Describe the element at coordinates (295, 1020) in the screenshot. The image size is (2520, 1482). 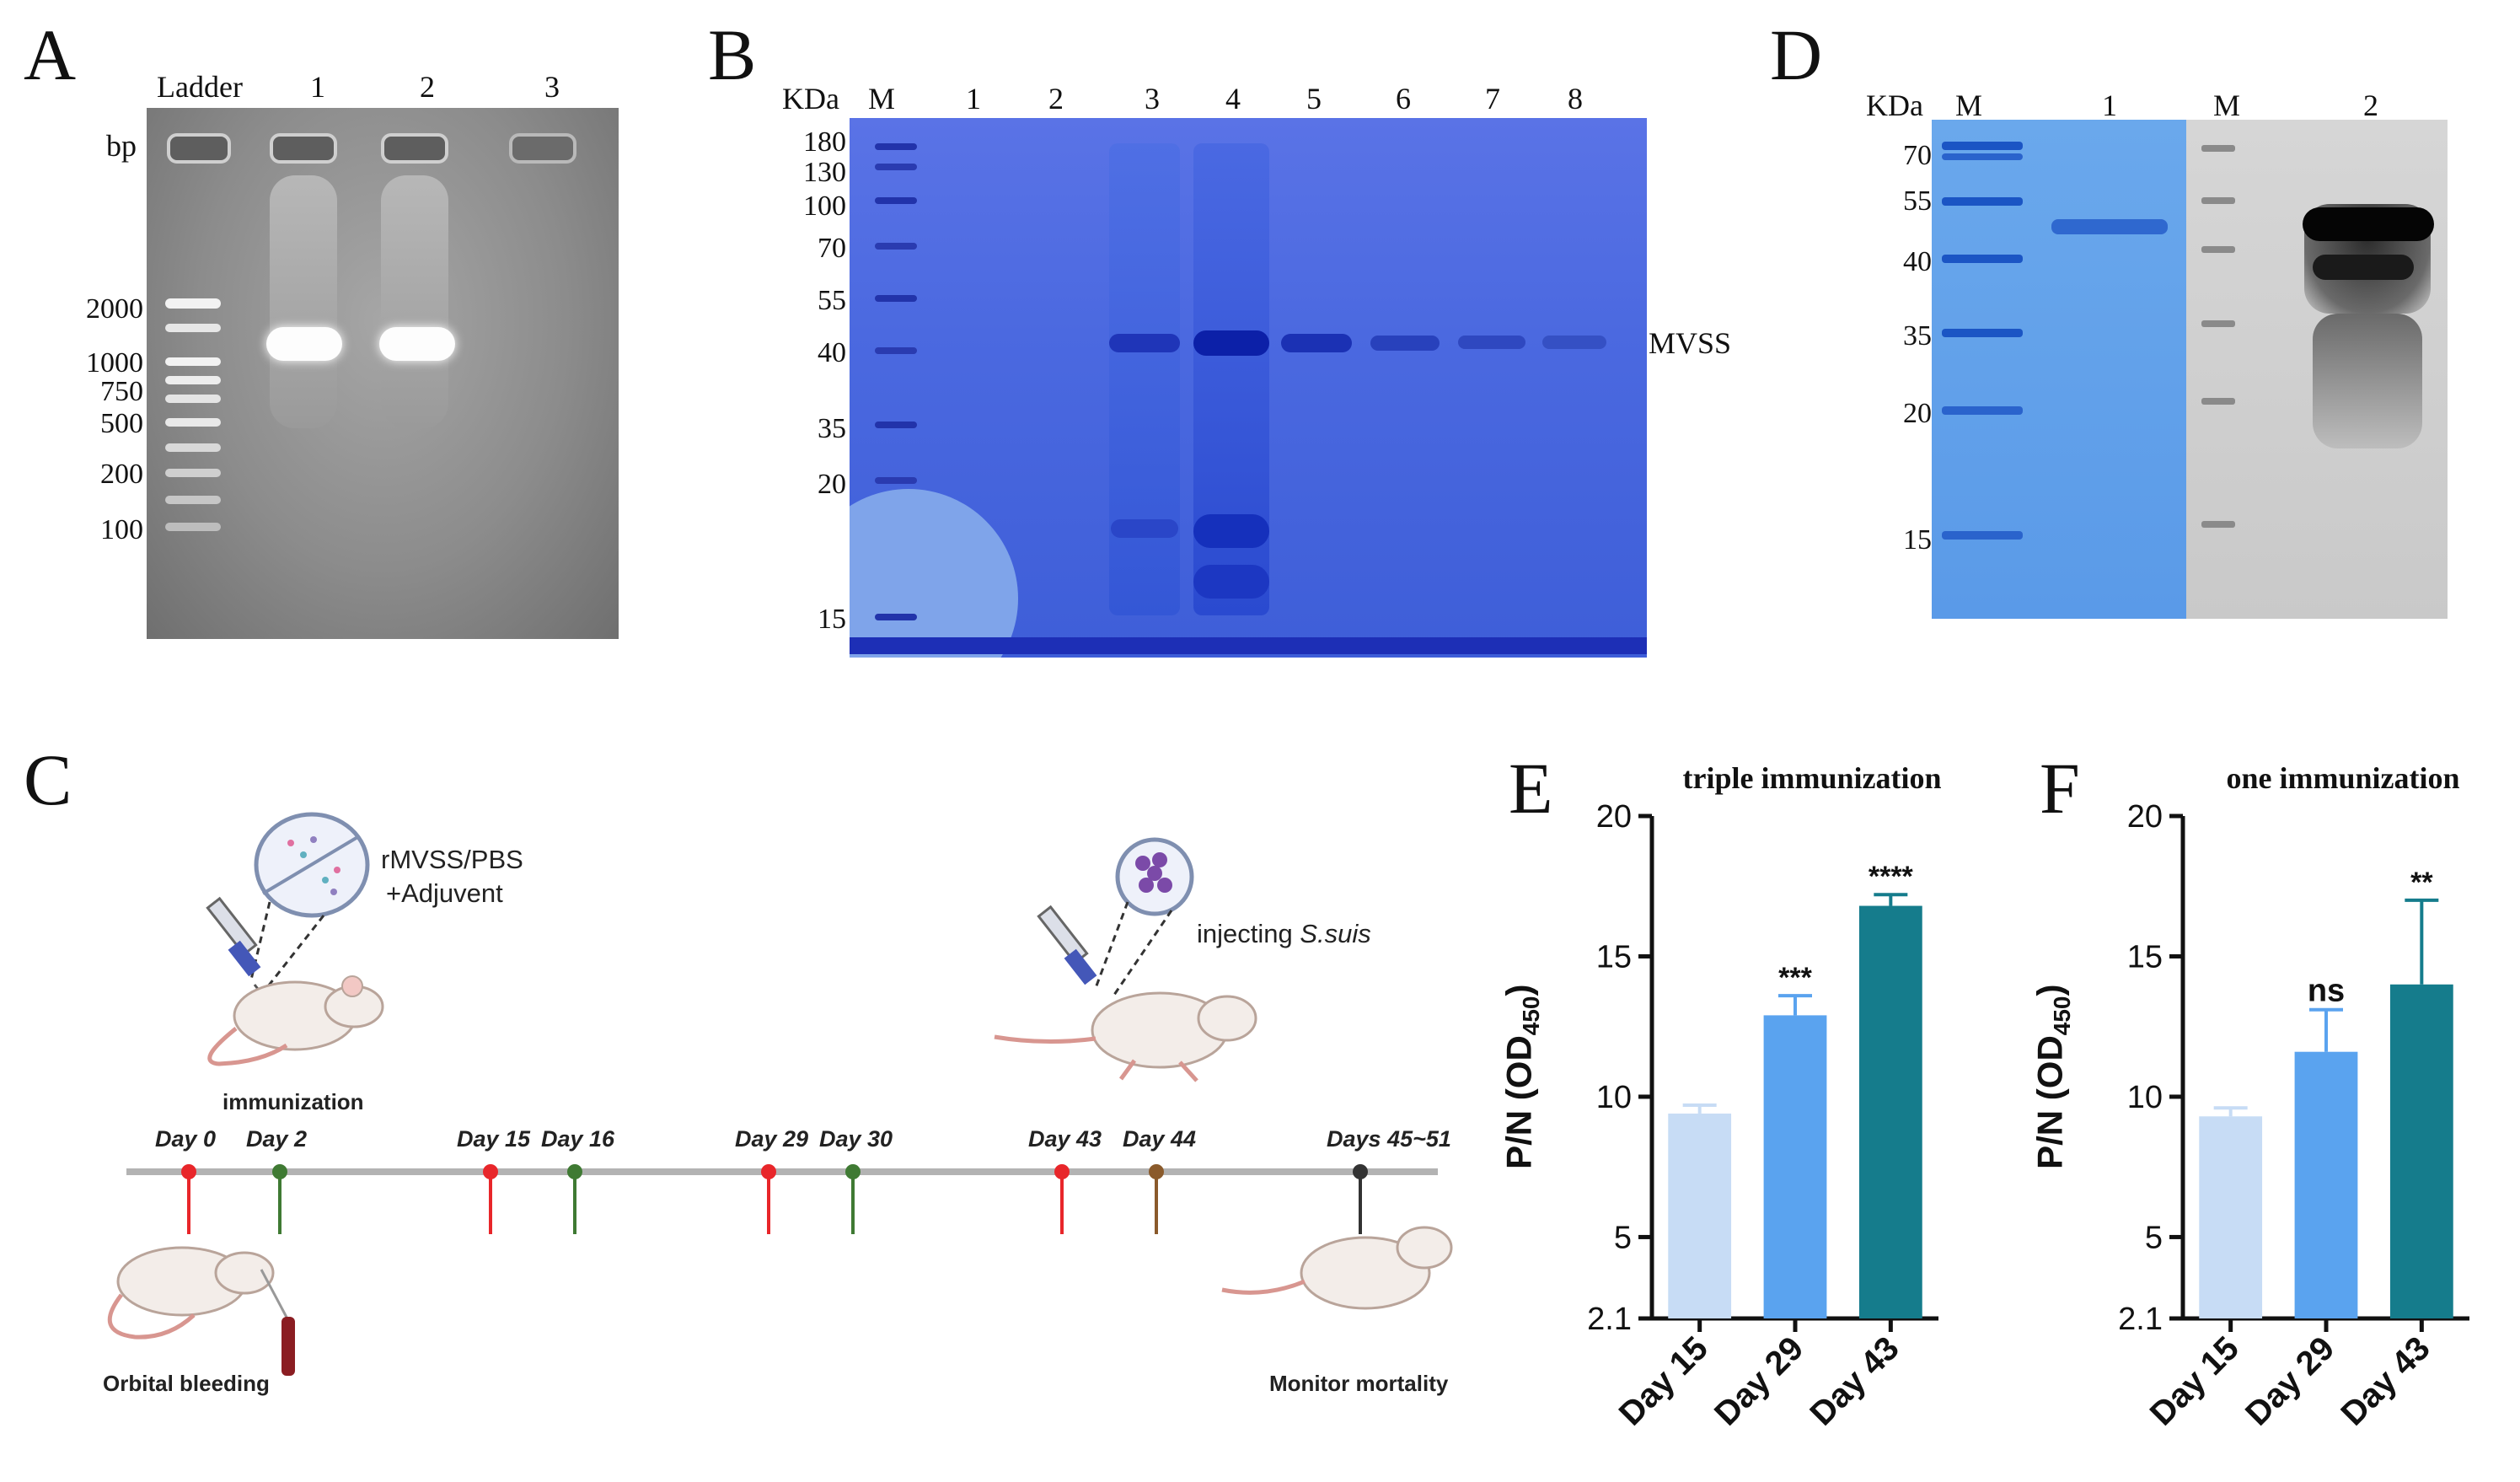
I see `mouse-immunization-icon` at that location.